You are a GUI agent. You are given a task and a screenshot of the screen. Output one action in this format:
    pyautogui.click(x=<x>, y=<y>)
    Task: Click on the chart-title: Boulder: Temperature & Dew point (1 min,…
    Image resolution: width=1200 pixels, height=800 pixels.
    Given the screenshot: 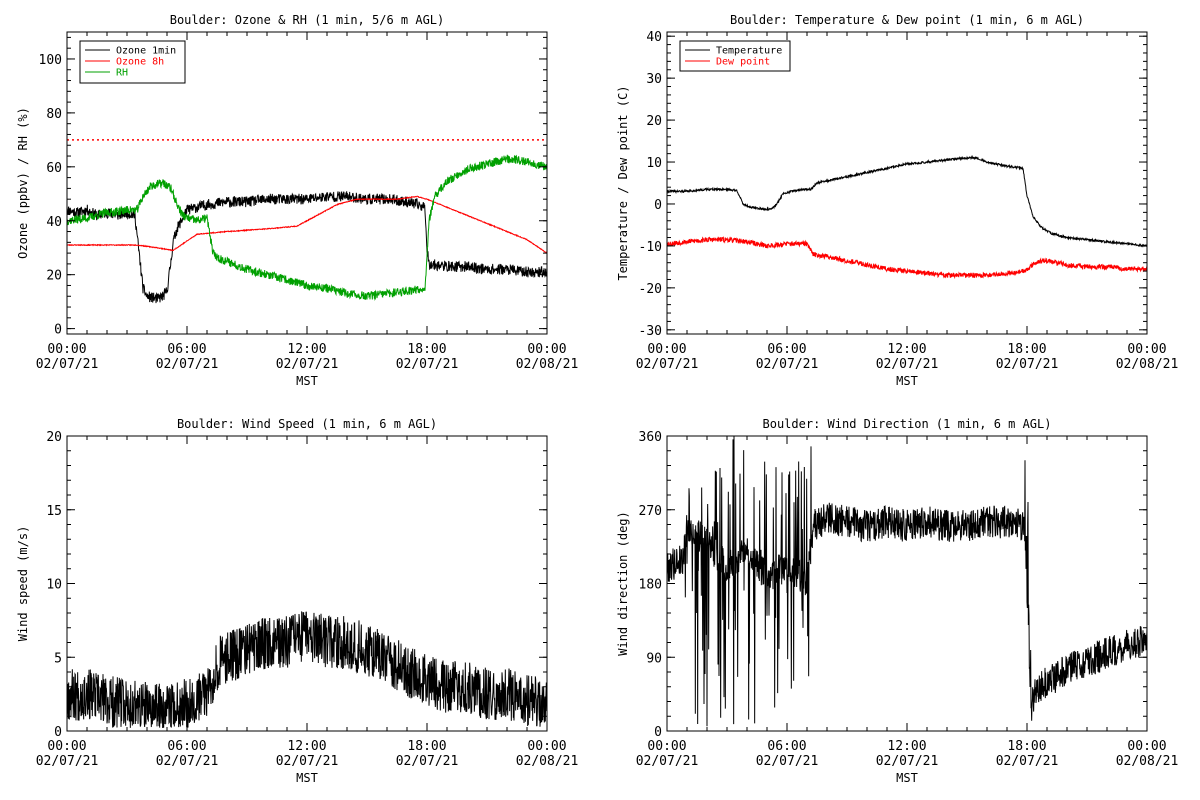 What is the action you would take?
    pyautogui.click(x=907, y=20)
    